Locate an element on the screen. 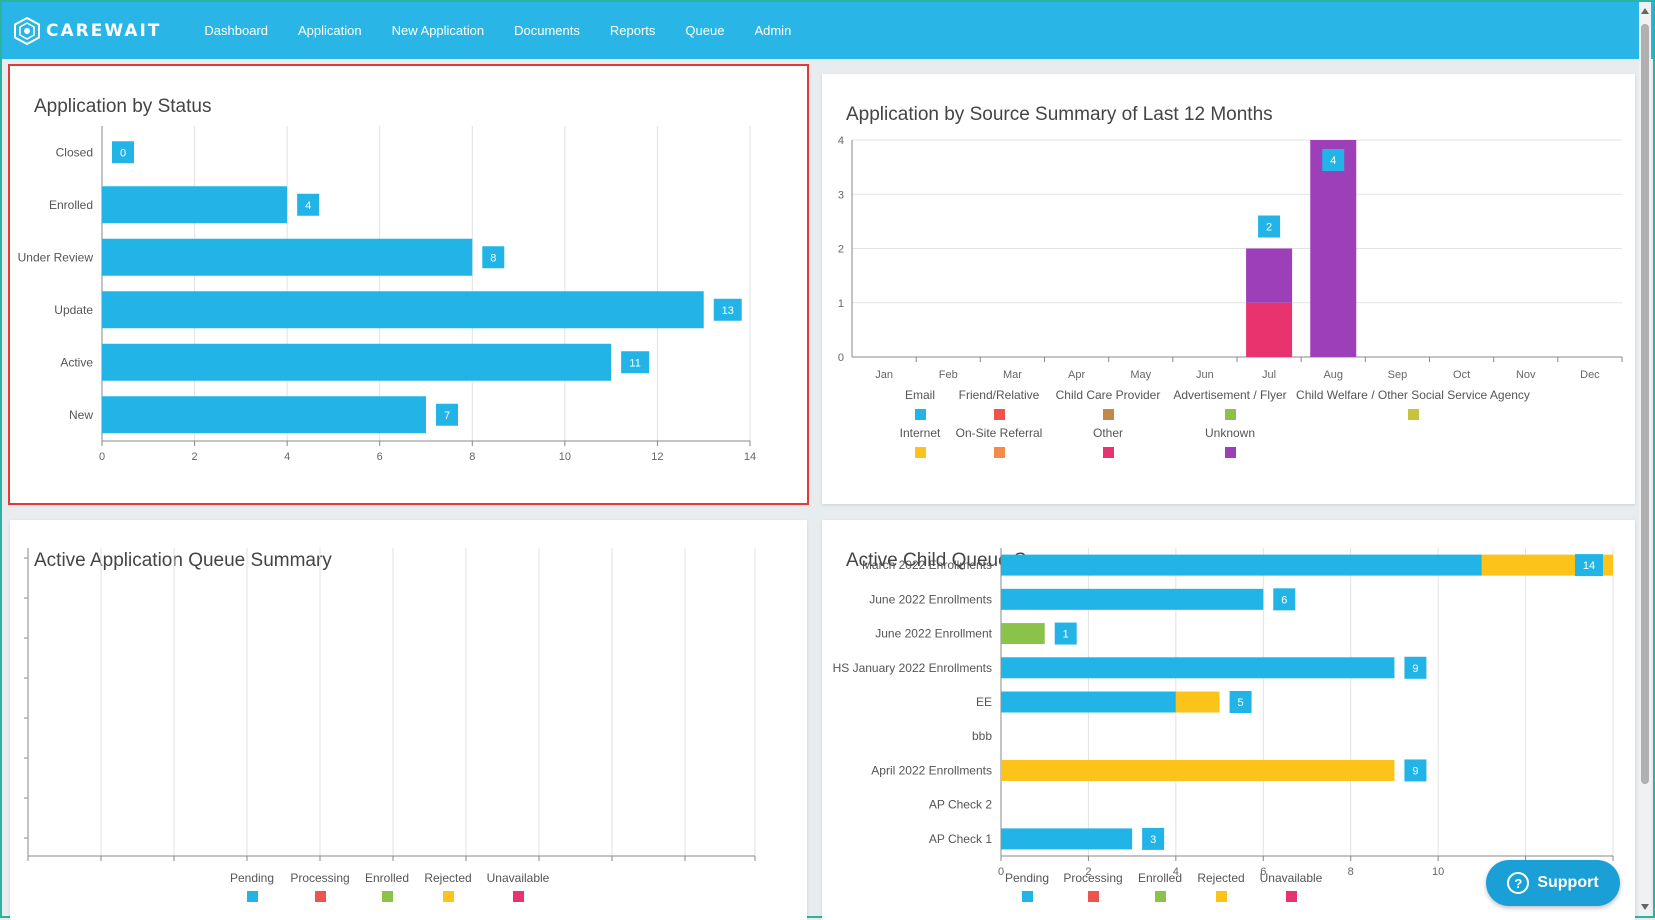  page-scrollbar is located at coordinates (1645, 459).